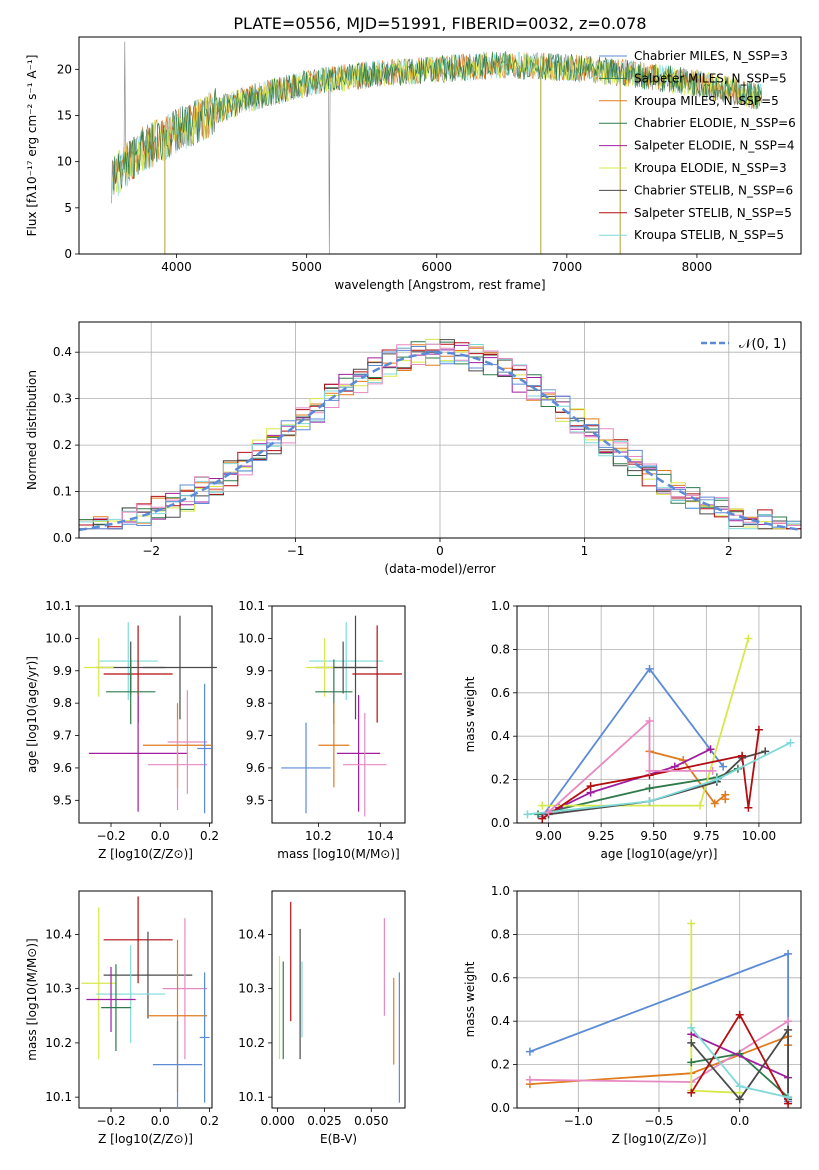 The image size is (819, 1170). What do you see at coordinates (659, 854) in the screenshot?
I see `x-axis-label: age [log10(age/yr)]` at bounding box center [659, 854].